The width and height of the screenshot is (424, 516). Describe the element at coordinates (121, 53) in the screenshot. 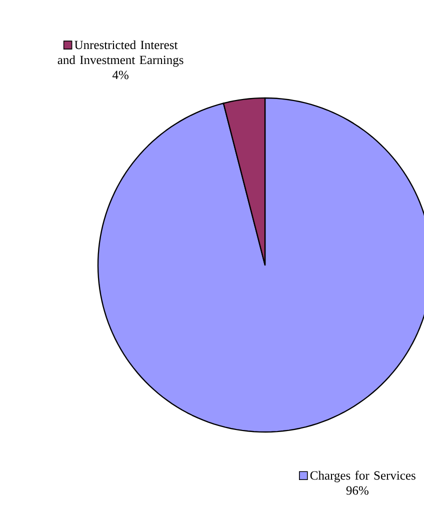

I see `legend-label: Unrestricted Interest and Investment Earnings` at that location.